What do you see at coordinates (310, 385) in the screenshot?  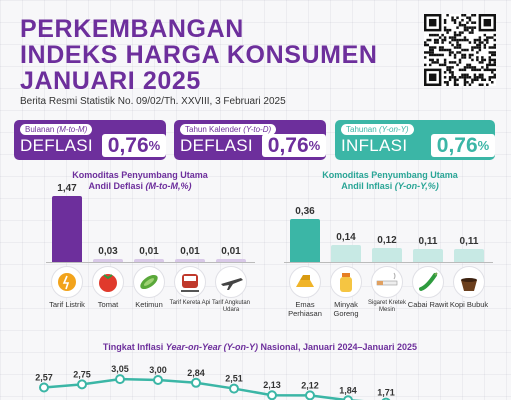 I see `data-point-label: 2,12` at bounding box center [310, 385].